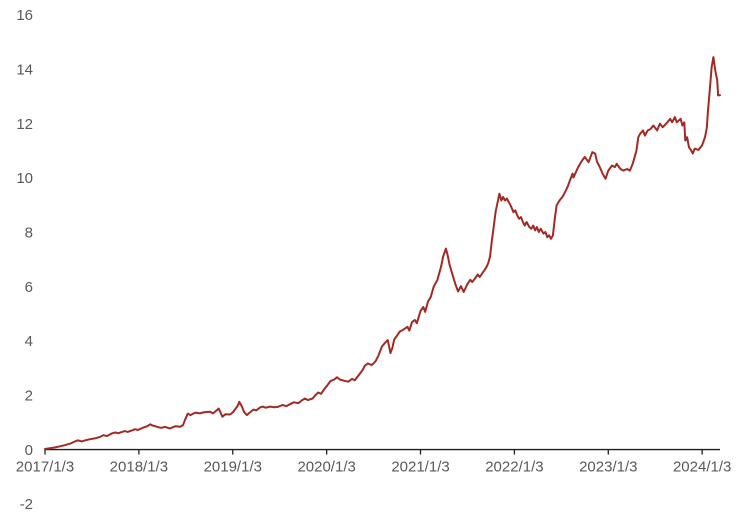  What do you see at coordinates (29, 232) in the screenshot?
I see `y-axis-tick-label: 8` at bounding box center [29, 232].